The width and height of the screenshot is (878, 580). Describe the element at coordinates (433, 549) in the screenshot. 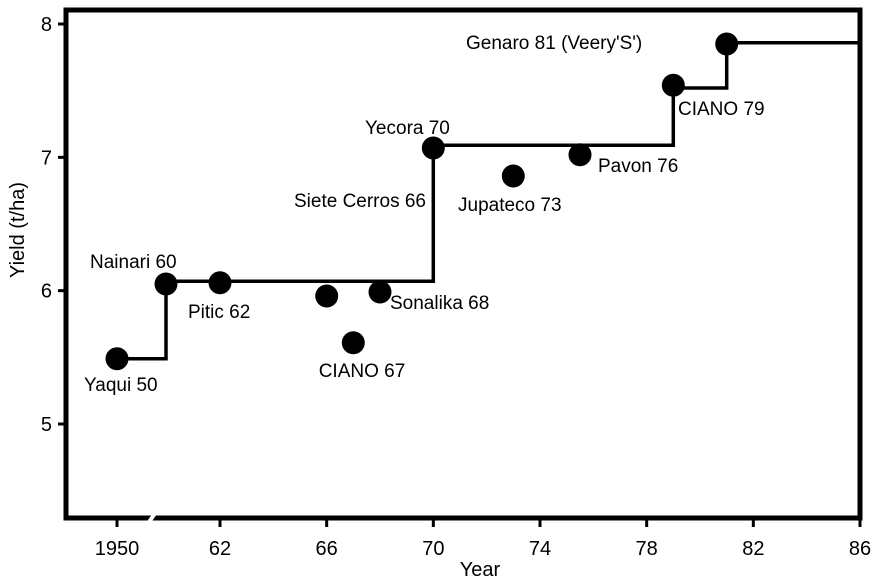

I see `x-tick-label: 70` at that location.